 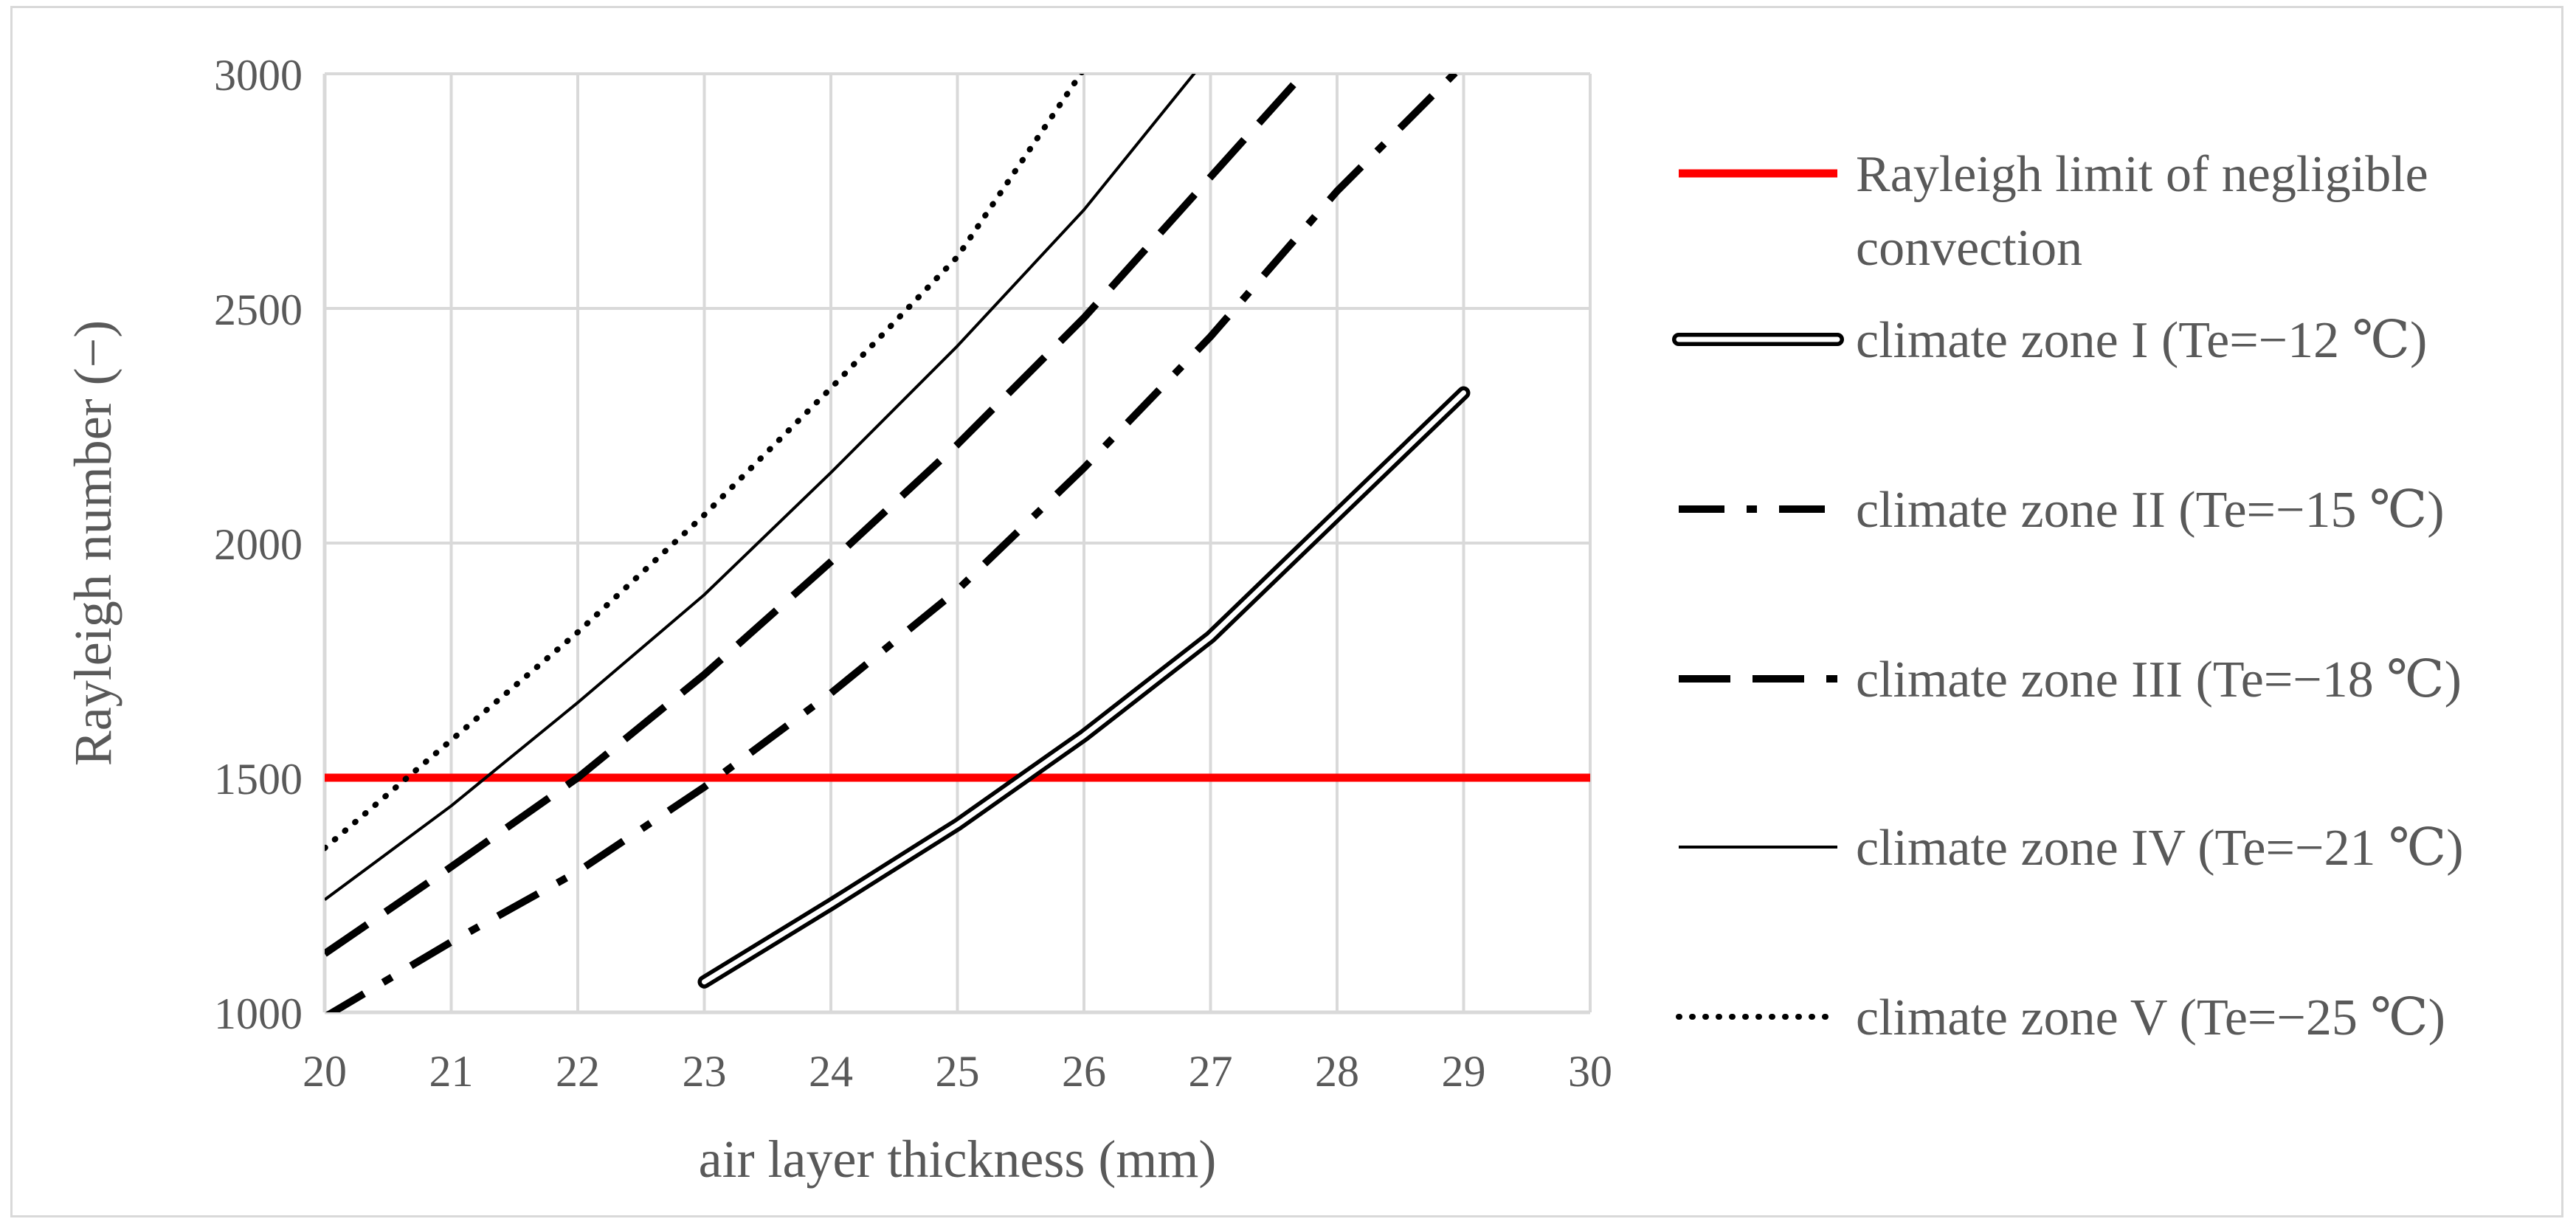 What do you see at coordinates (2142, 174) in the screenshot?
I see `legend-label: Rayleigh limit of negligible` at bounding box center [2142, 174].